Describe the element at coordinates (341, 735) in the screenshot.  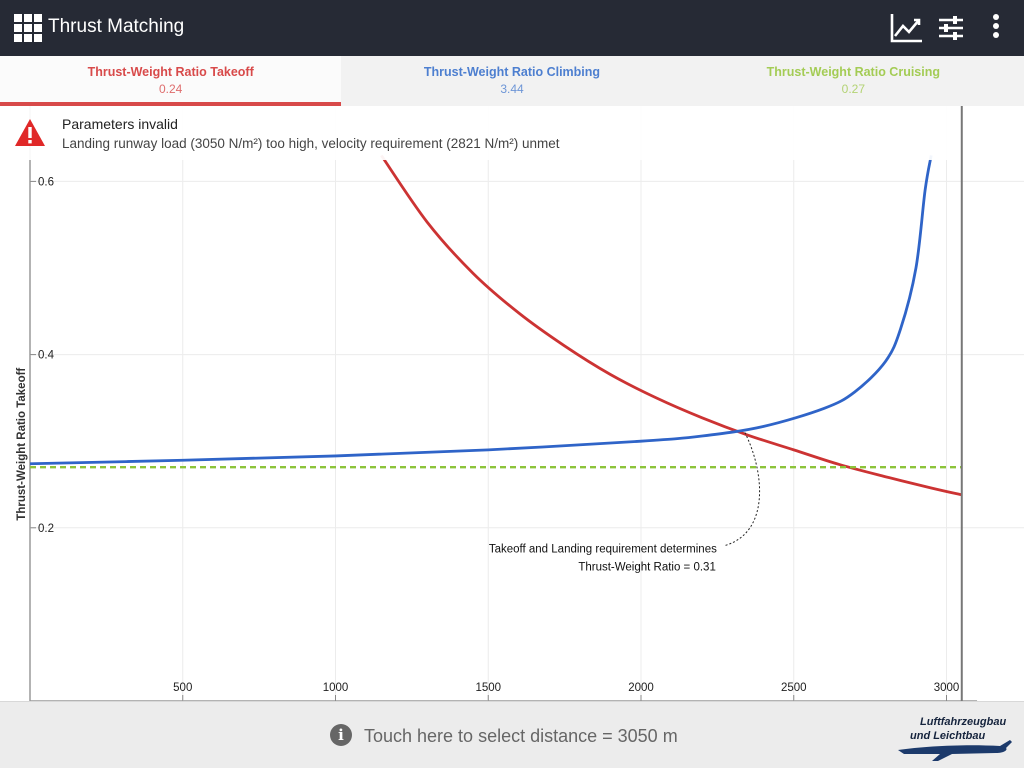
I see `info-icon: i` at that location.